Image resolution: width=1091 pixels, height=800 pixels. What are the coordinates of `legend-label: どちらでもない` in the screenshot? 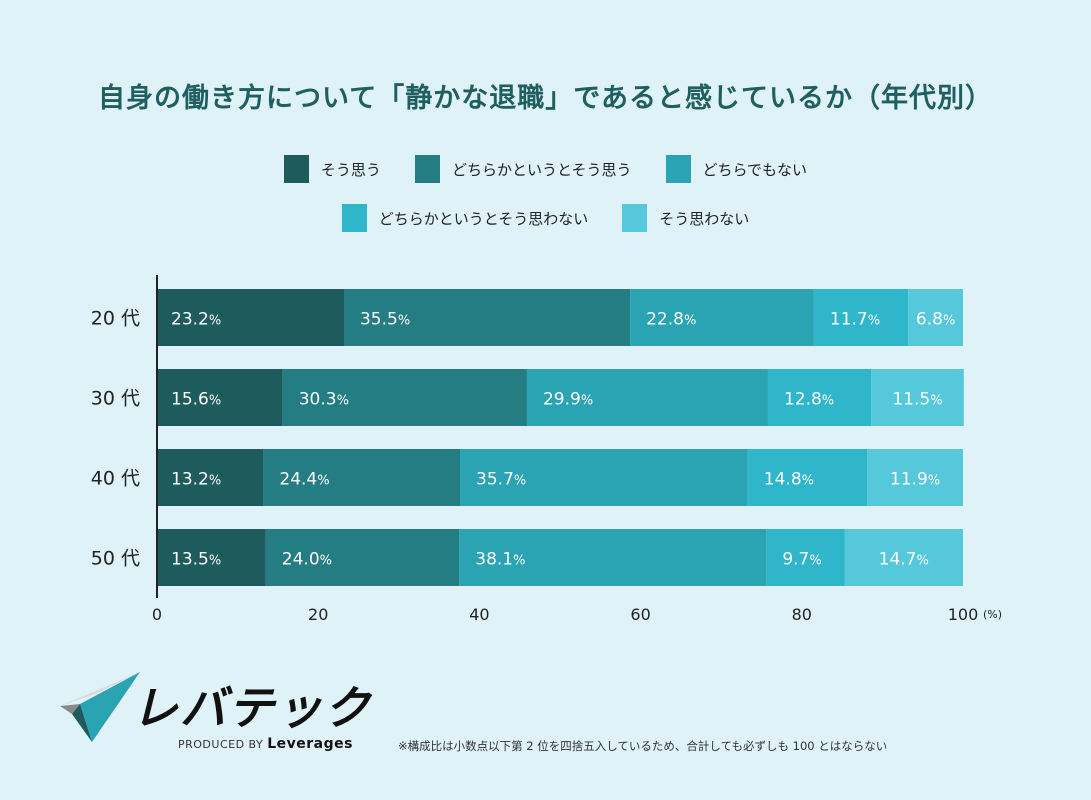 It's located at (755, 169).